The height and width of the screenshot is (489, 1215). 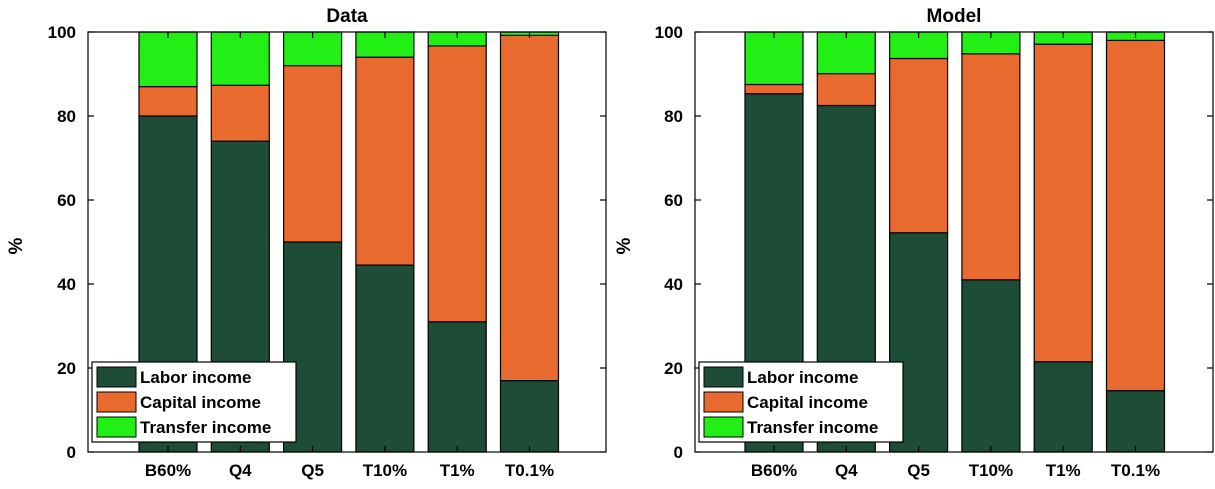 What do you see at coordinates (954, 16) in the screenshot?
I see `chart-title: Model` at bounding box center [954, 16].